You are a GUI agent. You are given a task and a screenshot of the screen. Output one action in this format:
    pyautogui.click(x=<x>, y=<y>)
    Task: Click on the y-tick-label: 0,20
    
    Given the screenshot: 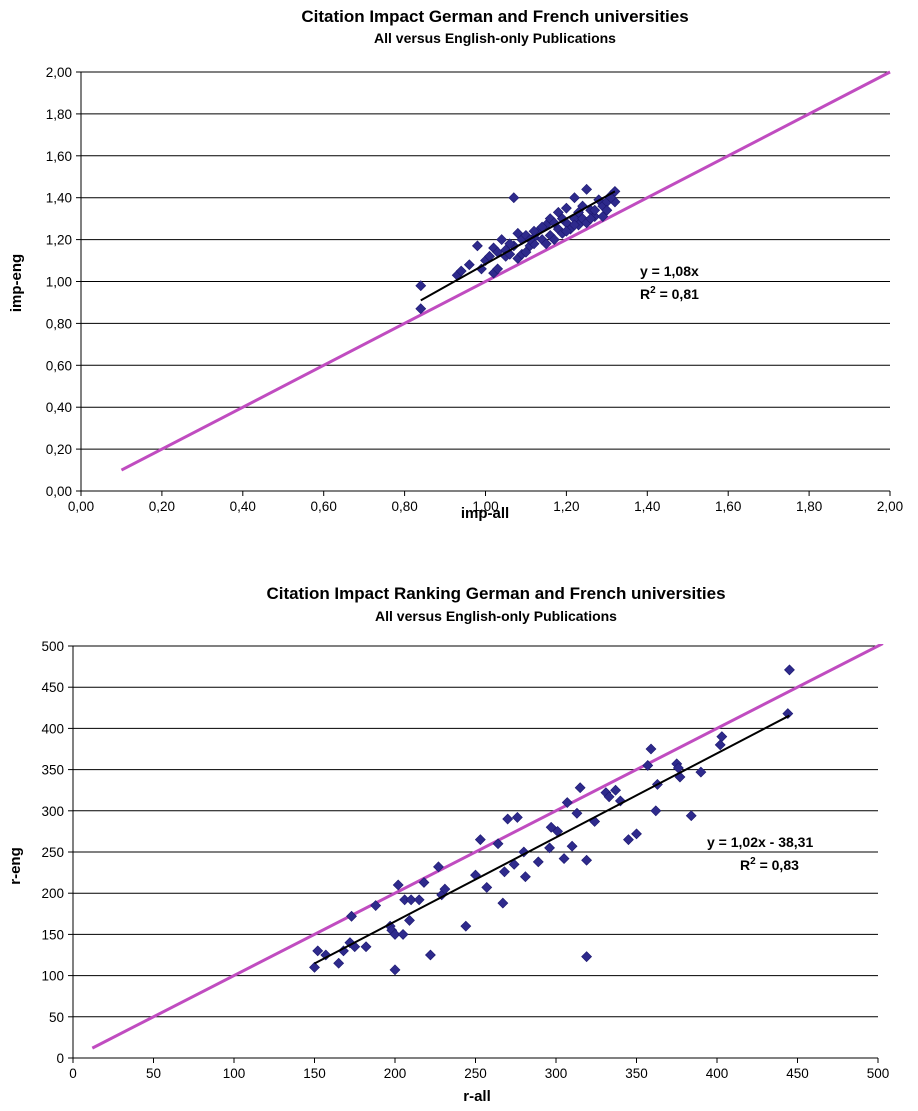 What is the action you would take?
    pyautogui.click(x=59, y=449)
    